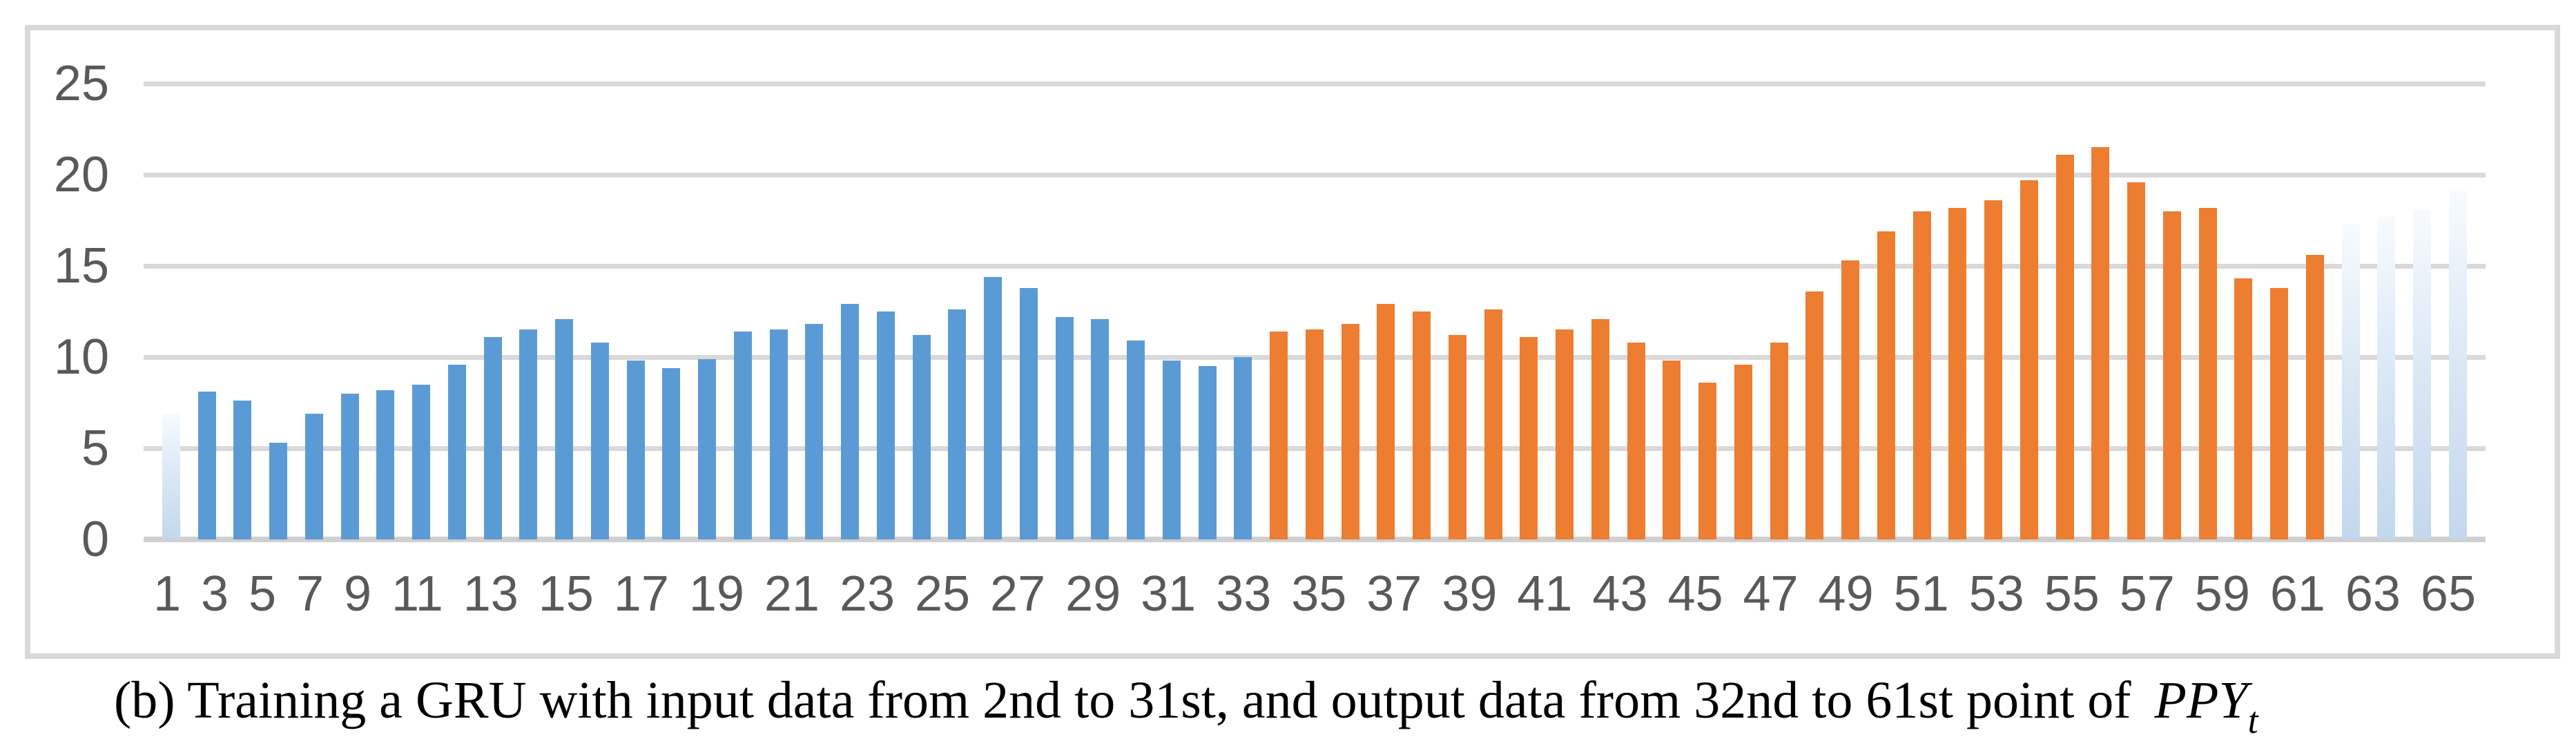 The width and height of the screenshot is (2576, 748). What do you see at coordinates (2373, 594) in the screenshot?
I see `x-tick-label-63: 63` at bounding box center [2373, 594].